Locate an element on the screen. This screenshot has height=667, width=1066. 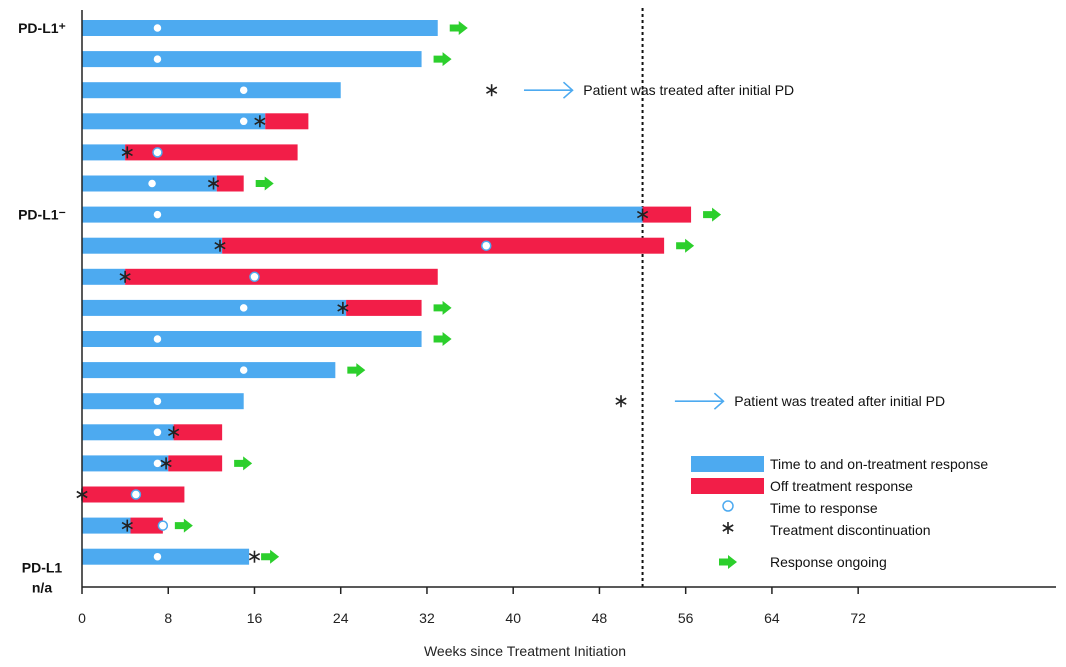
group-labels-layer: PD-L1⁺ PD-L1⁻ PD-L1 n/a is located at coordinates (42, 308).